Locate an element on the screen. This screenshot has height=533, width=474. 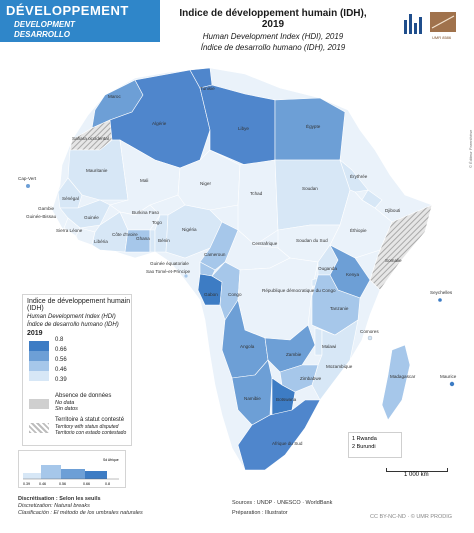
banner-title-en: DEVELOPMENT is located at coordinates (44, 24).